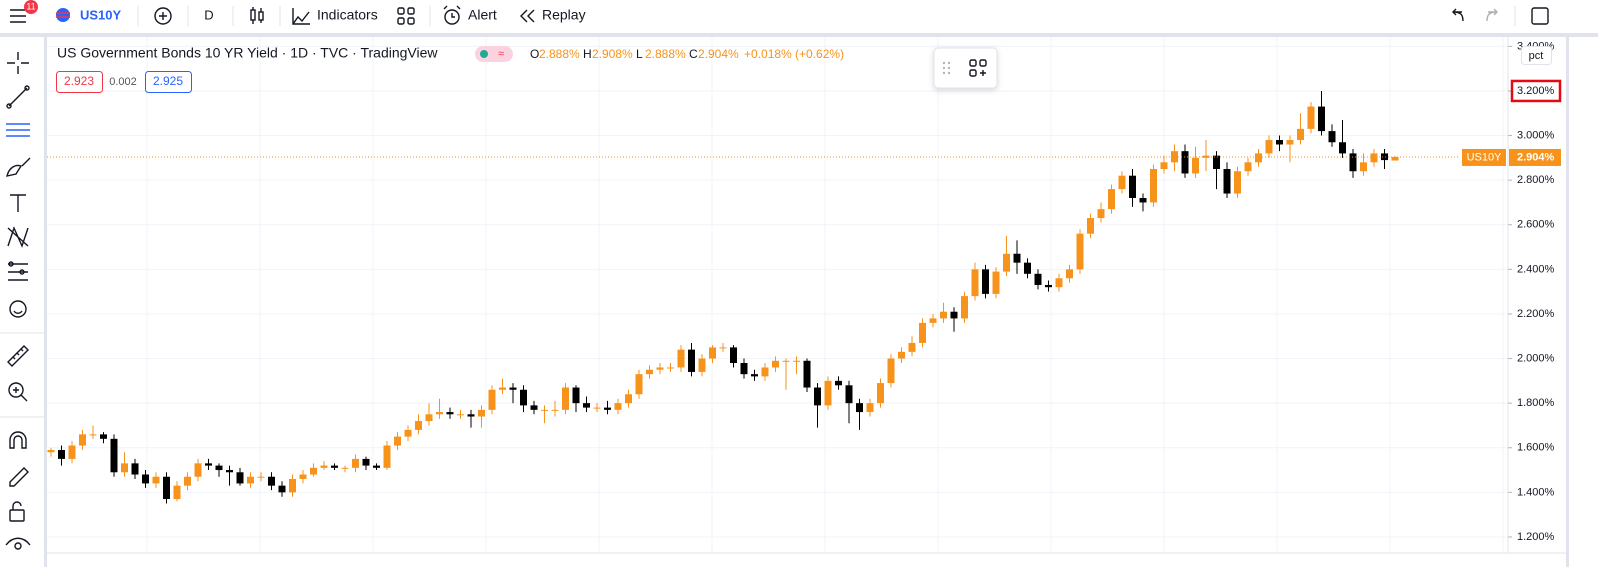 The image size is (1598, 572). Describe the element at coordinates (501, 54) in the screenshot. I see `status-icon: ≈` at that location.